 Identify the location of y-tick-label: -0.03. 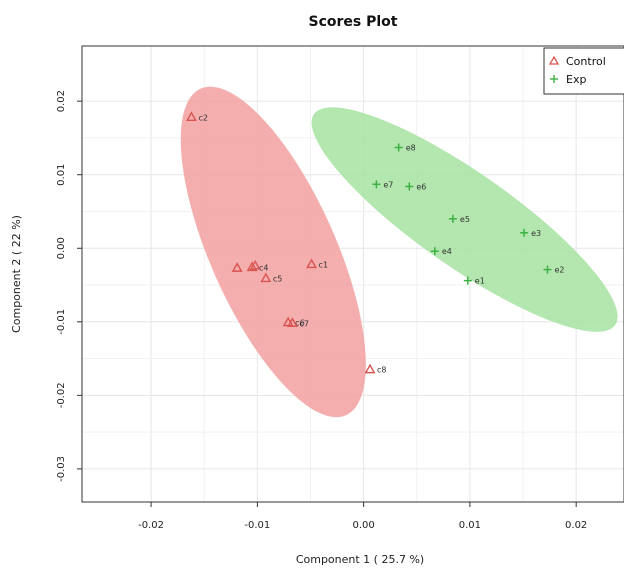
(61, 469).